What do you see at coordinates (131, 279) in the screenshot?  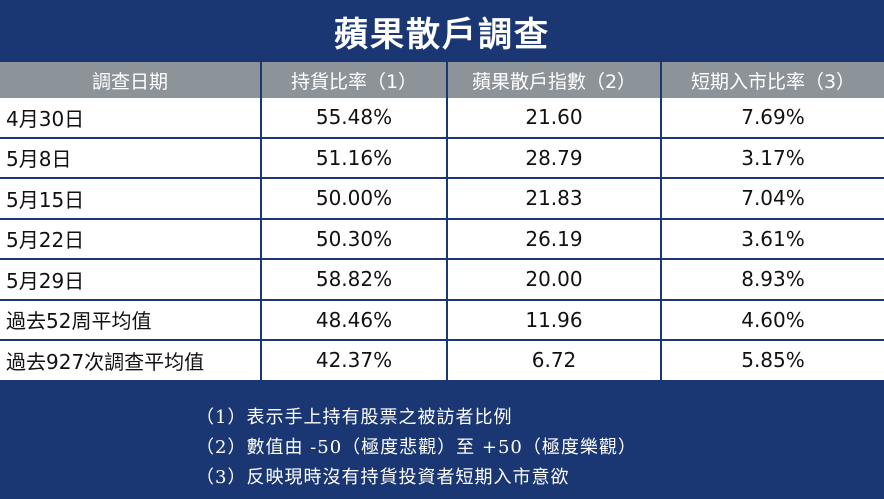 I see `date-cell: 5月29日` at bounding box center [131, 279].